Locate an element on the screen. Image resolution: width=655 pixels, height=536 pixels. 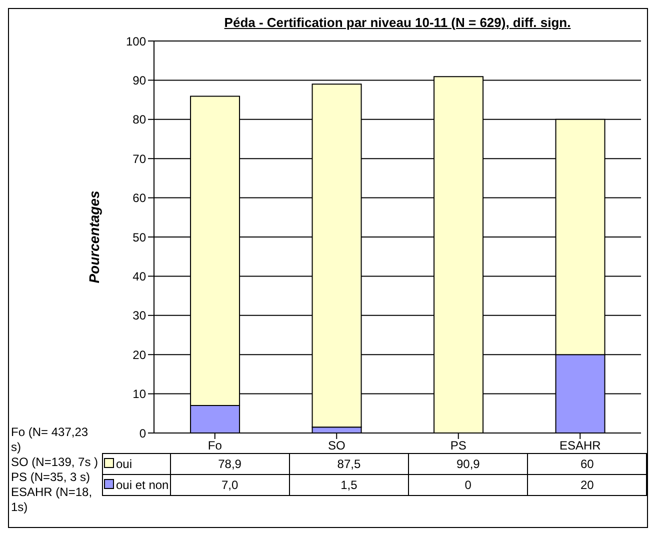
chart-title: Péda - Certification par niveau 10-11 (N = 629), diff. sign. is located at coordinates (397, 22).